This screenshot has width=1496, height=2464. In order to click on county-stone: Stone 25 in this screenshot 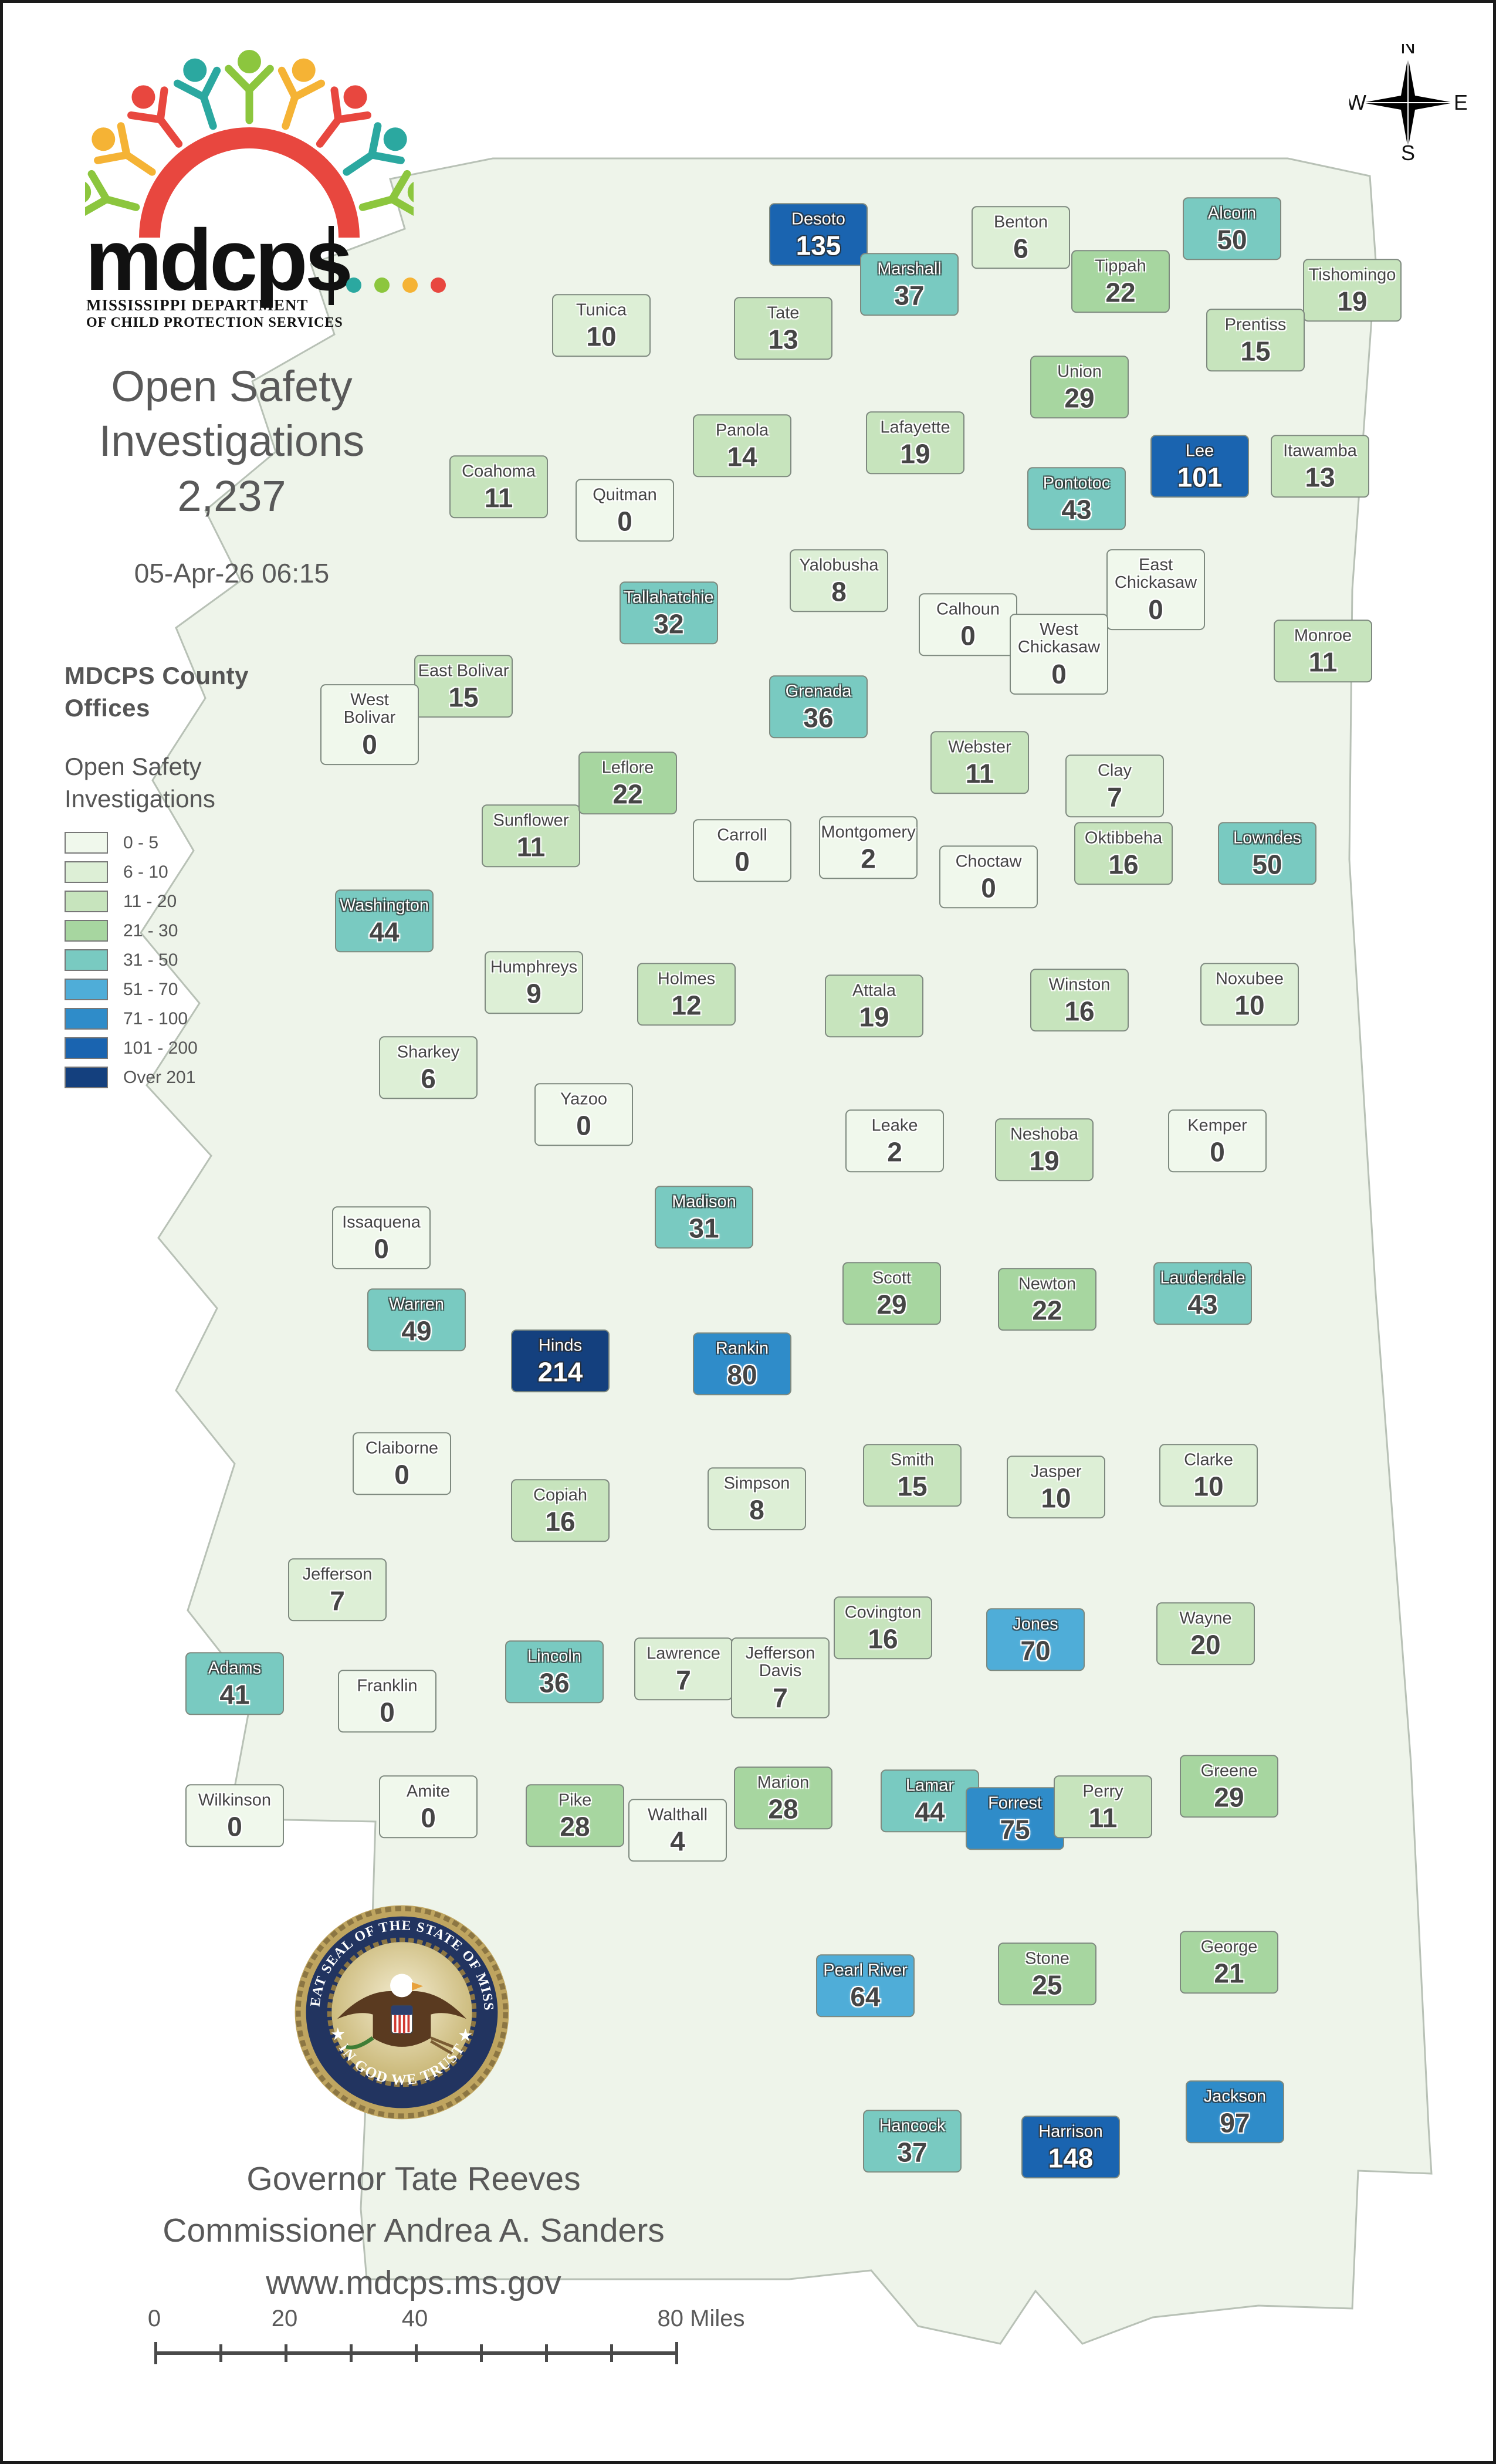, I will do `click(1047, 1974)`.